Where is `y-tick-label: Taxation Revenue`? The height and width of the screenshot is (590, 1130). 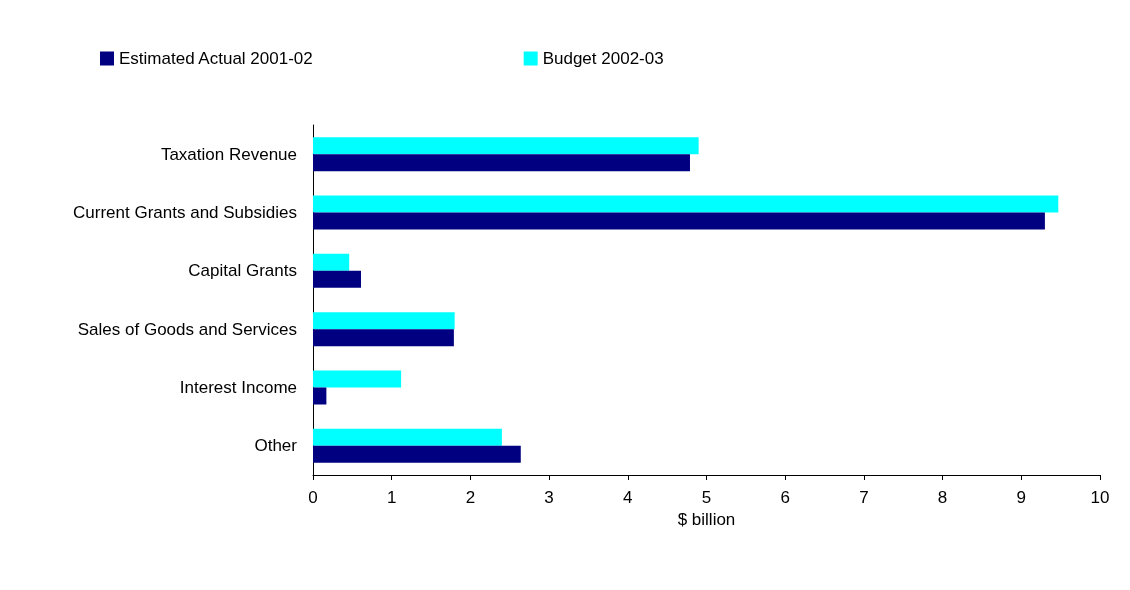 y-tick-label: Taxation Revenue is located at coordinates (228, 154).